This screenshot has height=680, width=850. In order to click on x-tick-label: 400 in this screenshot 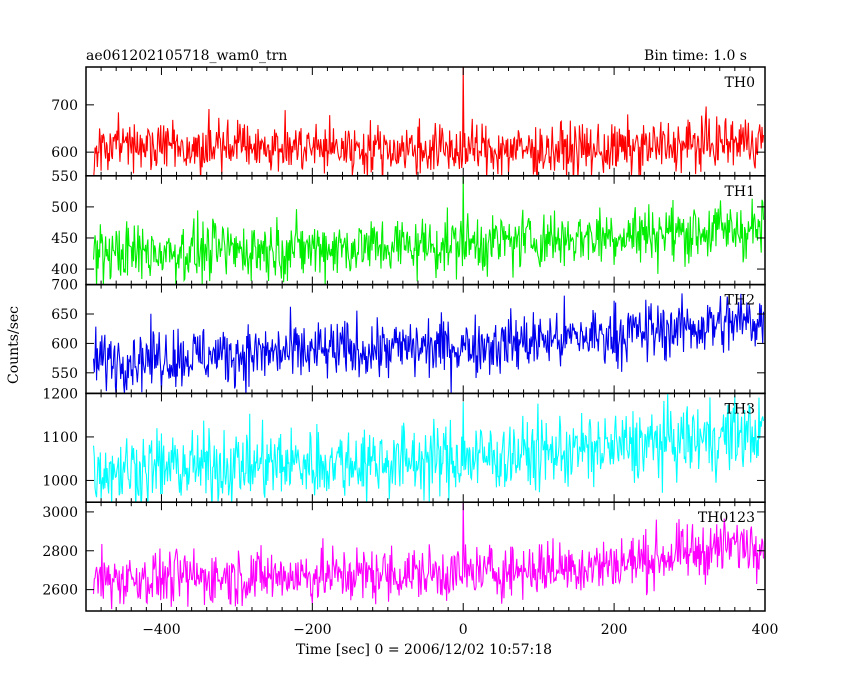, I will do `click(765, 630)`.